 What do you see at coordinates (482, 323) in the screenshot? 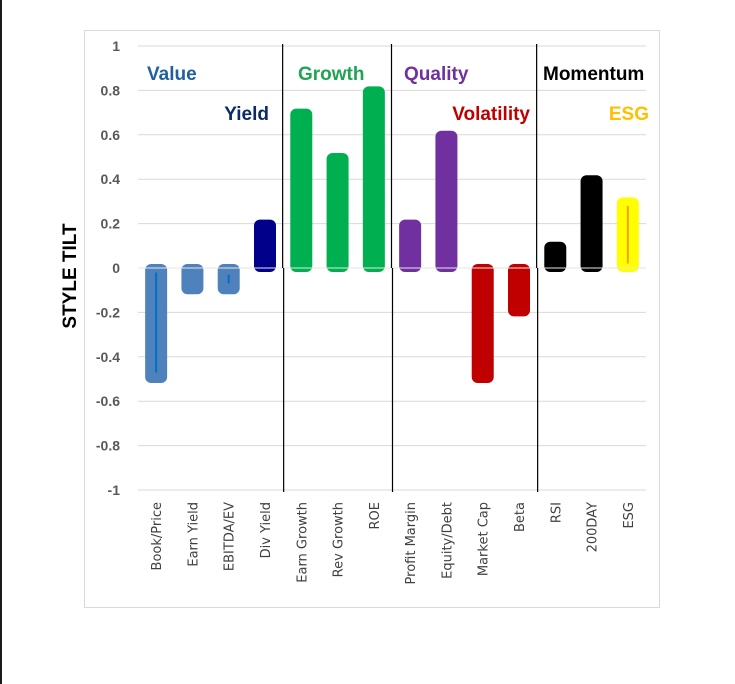
I see `bar-market-cap` at bounding box center [482, 323].